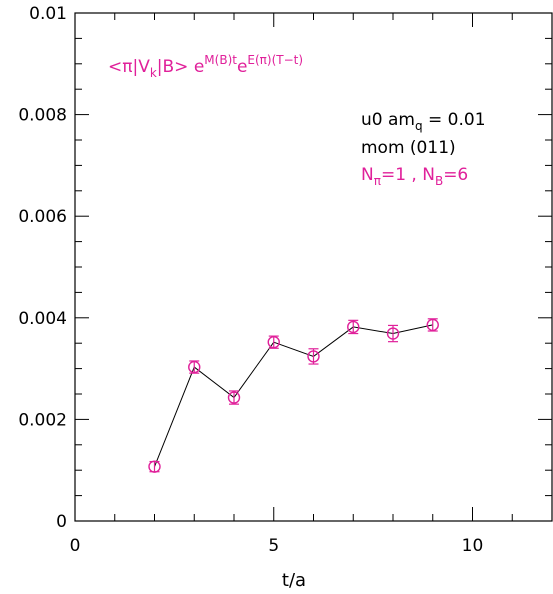 Image resolution: width=553 pixels, height=594 pixels. I want to click on annotation-line-3-sub1: π, so click(377, 181).